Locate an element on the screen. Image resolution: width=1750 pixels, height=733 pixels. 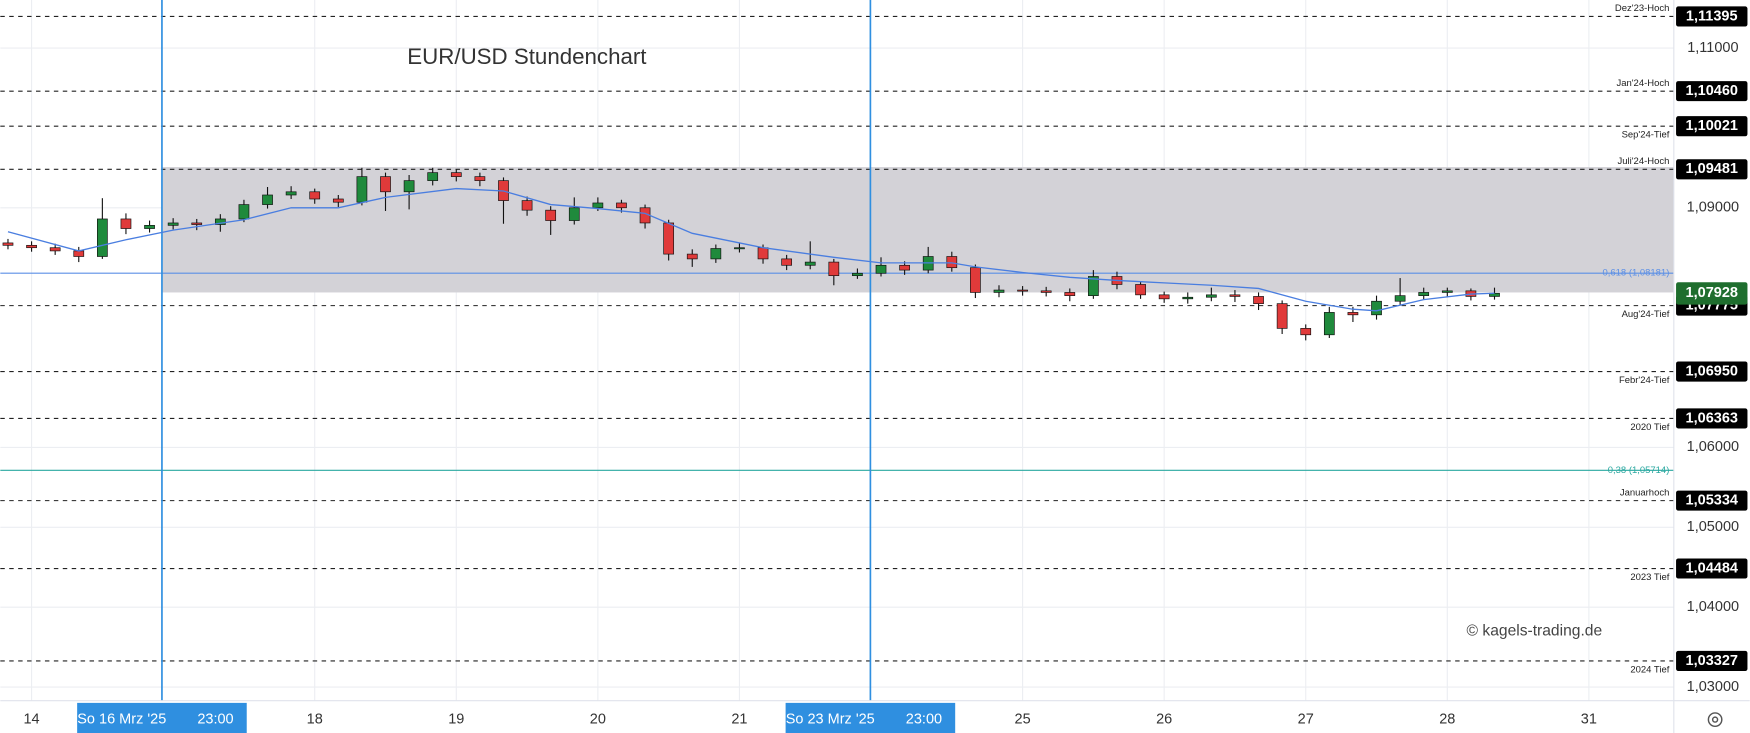
marker-label-box is located at coordinates (870, 717).